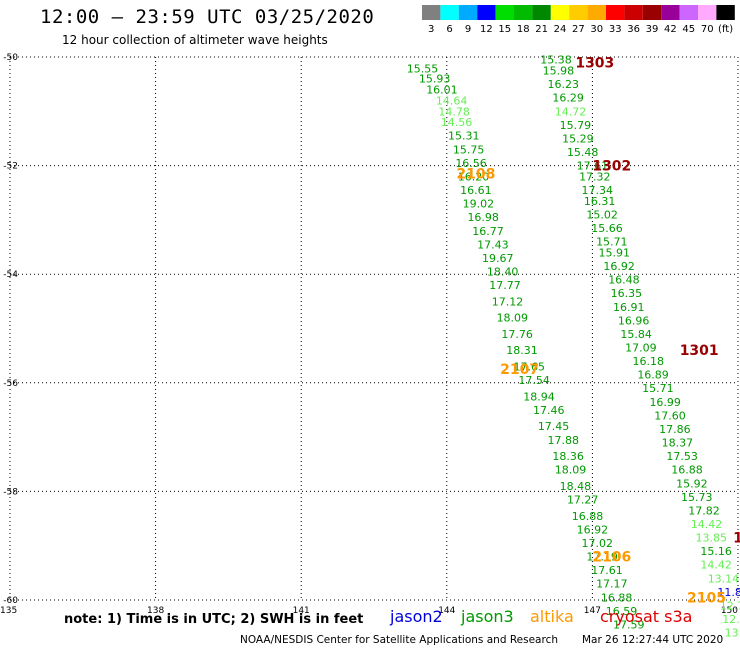 Image resolution: width=740 pixels, height=650 pixels. What do you see at coordinates (464, 136) in the screenshot?
I see `swh-value: 15.31` at bounding box center [464, 136].